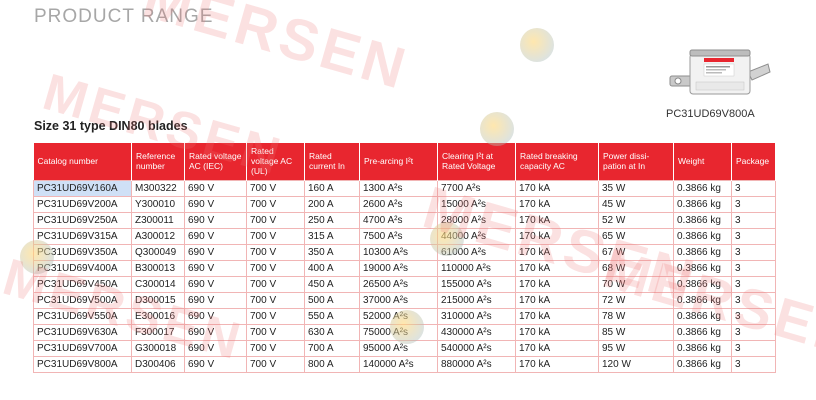  What do you see at coordinates (636, 252) in the screenshot?
I see `cell-power-dissipation: 67 W` at bounding box center [636, 252].